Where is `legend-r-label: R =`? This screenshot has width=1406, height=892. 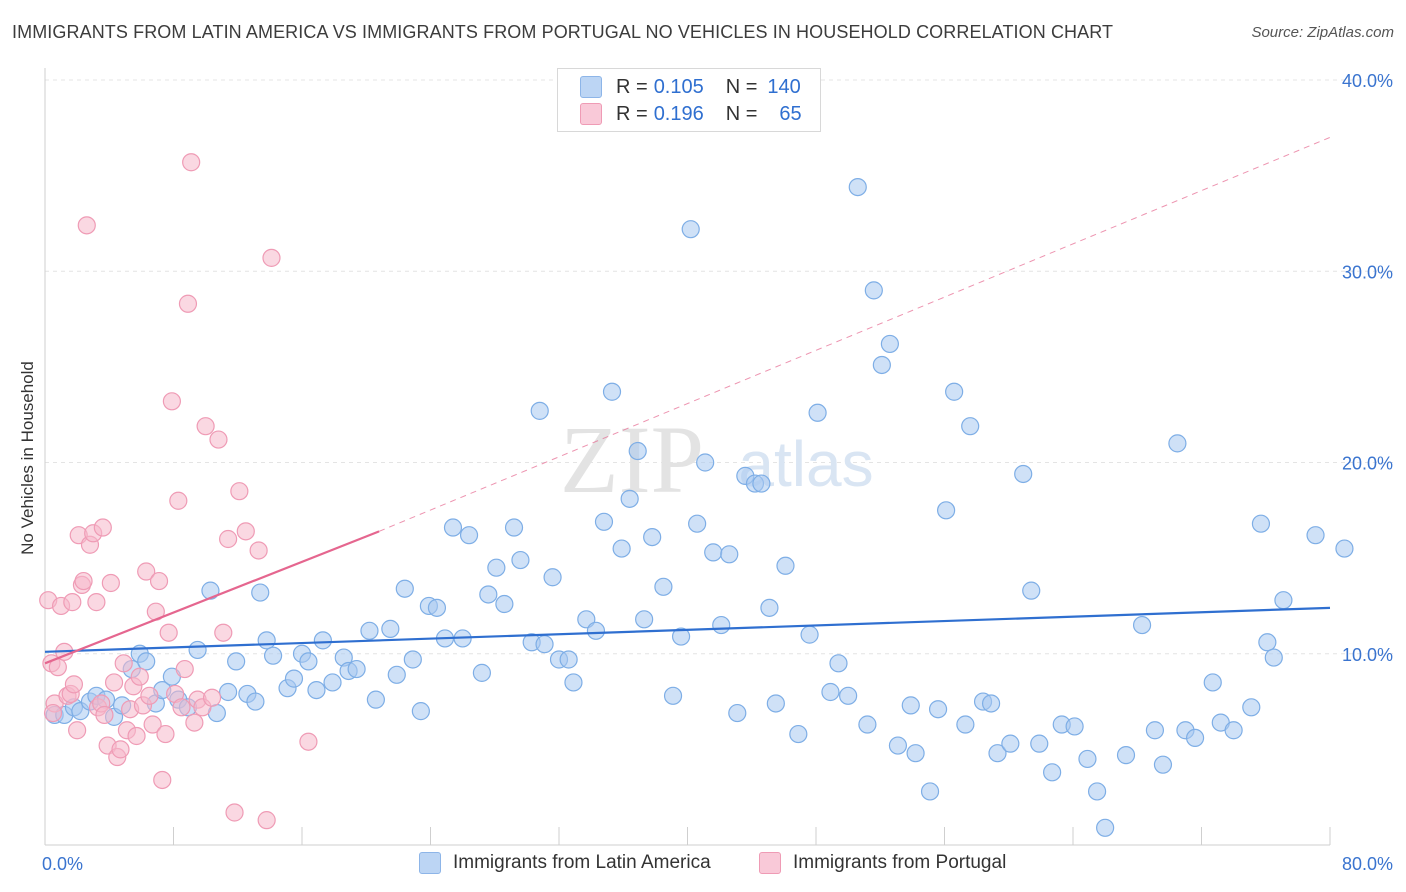
legend-r-label: R = is located at coordinates (632, 113).